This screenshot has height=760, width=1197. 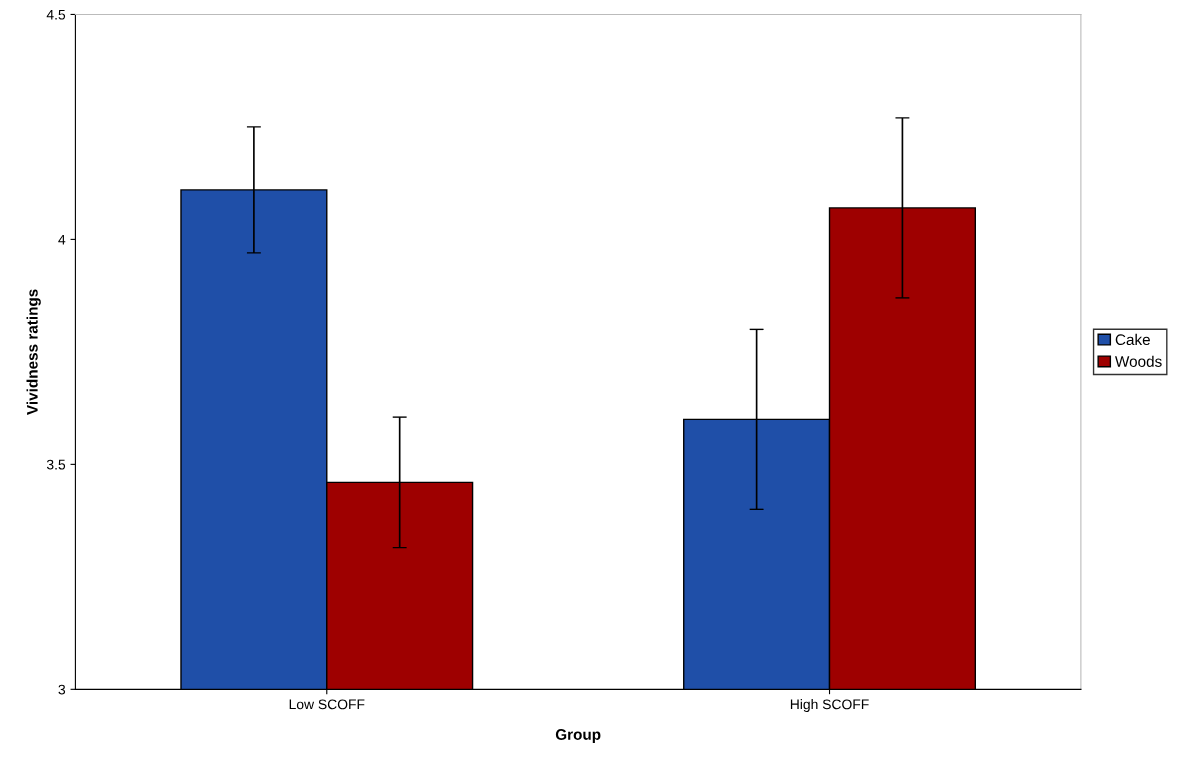 I want to click on y-tick-label: 3, so click(x=62, y=689).